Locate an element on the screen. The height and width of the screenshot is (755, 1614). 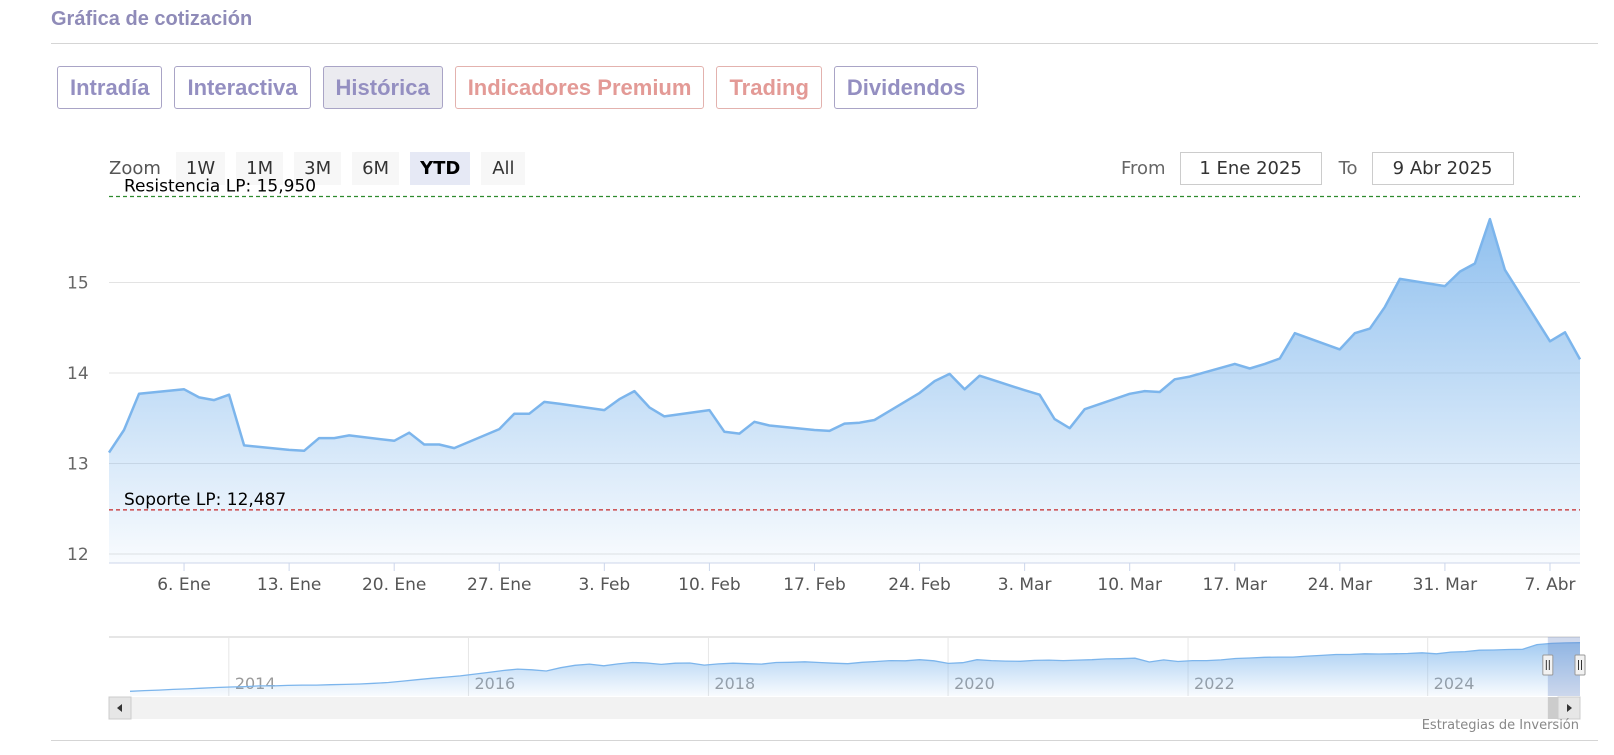
x-tick-label: 27. Ene is located at coordinates (499, 585).